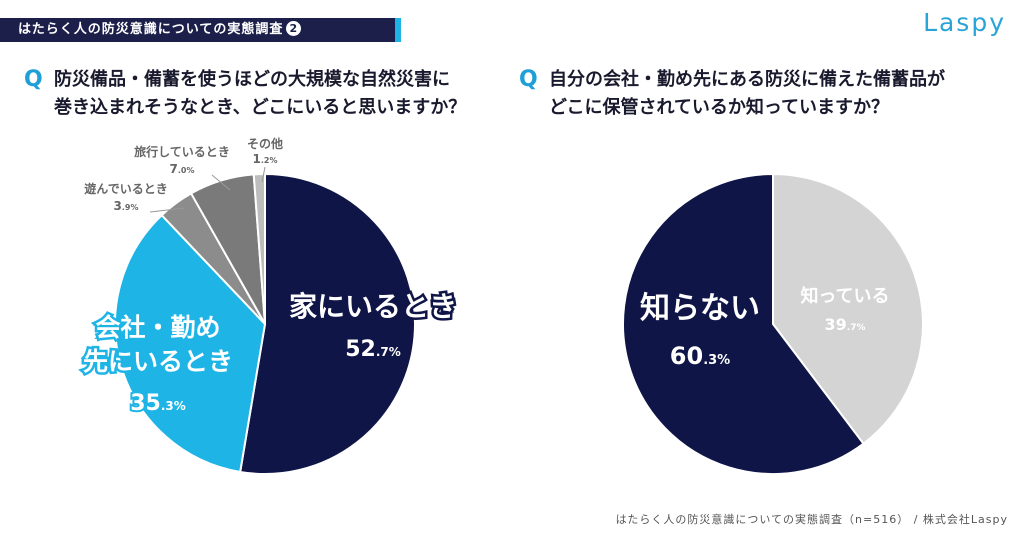 Image resolution: width=1024 pixels, height=537 pixels. I want to click on brand-logo: Laspy, so click(964, 22).